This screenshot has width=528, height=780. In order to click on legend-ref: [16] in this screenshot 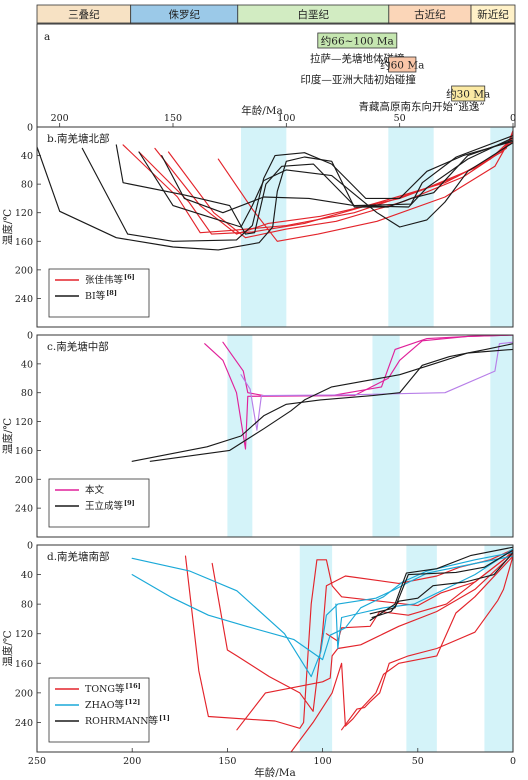, I will do `click(133, 686)`.